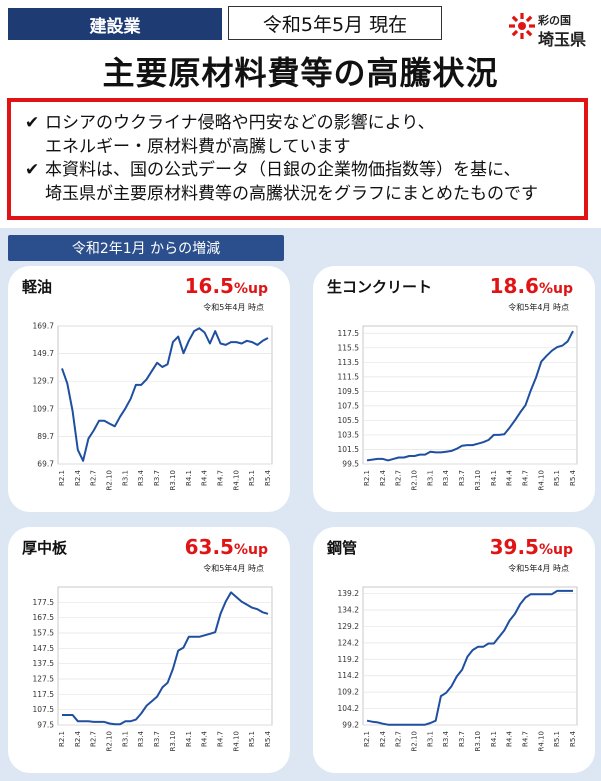 The height and width of the screenshot is (781, 601). I want to click on y-tick-label: 109.7, so click(44, 408).